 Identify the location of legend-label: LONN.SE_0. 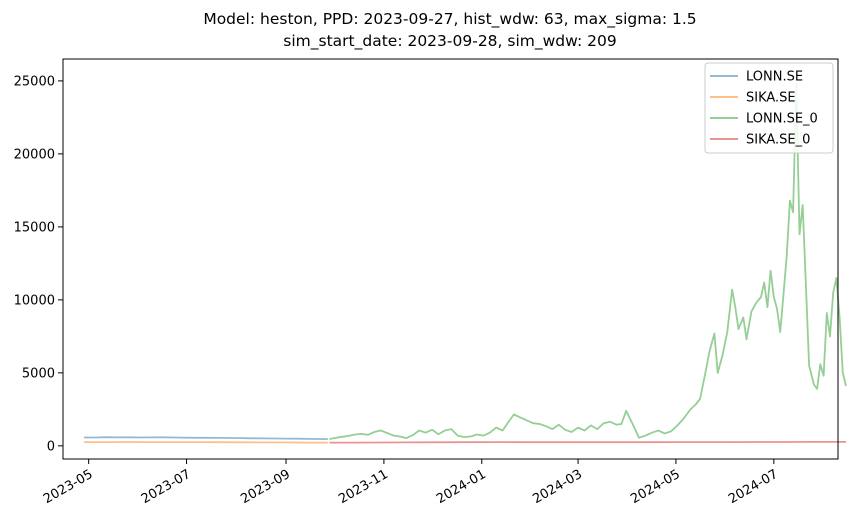
(782, 119).